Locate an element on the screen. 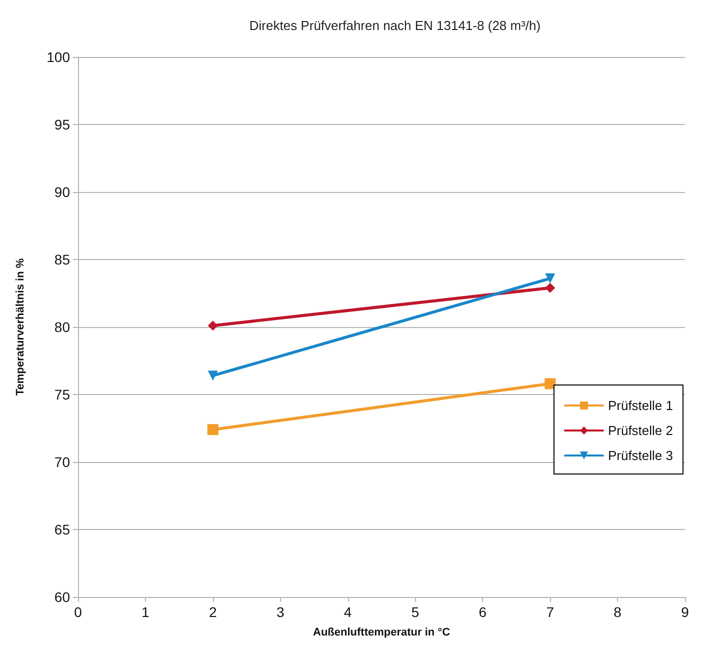 The image size is (713, 663). y-tick-label: 60 is located at coordinates (62, 597).